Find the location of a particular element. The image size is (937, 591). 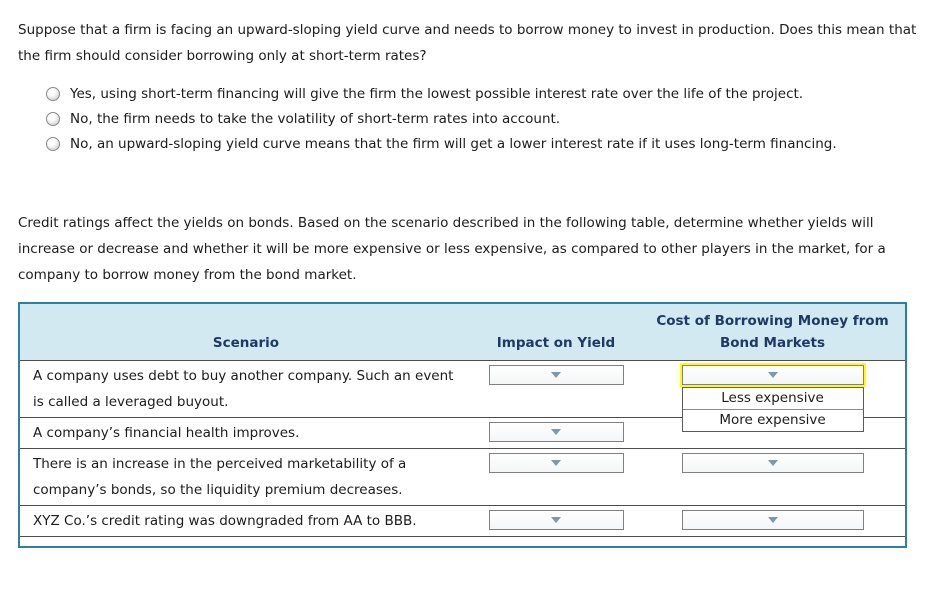

impact-dropdown-row2 is located at coordinates (556, 432).